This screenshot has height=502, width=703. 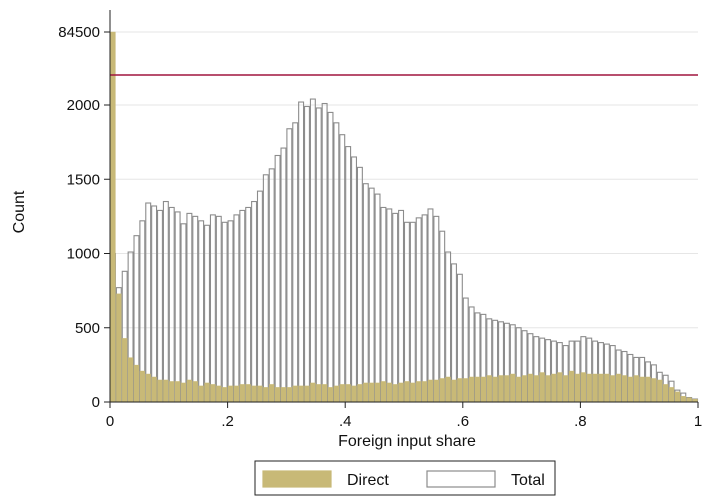 What do you see at coordinates (79, 32) in the screenshot?
I see `y-tick-label: 84500` at bounding box center [79, 32].